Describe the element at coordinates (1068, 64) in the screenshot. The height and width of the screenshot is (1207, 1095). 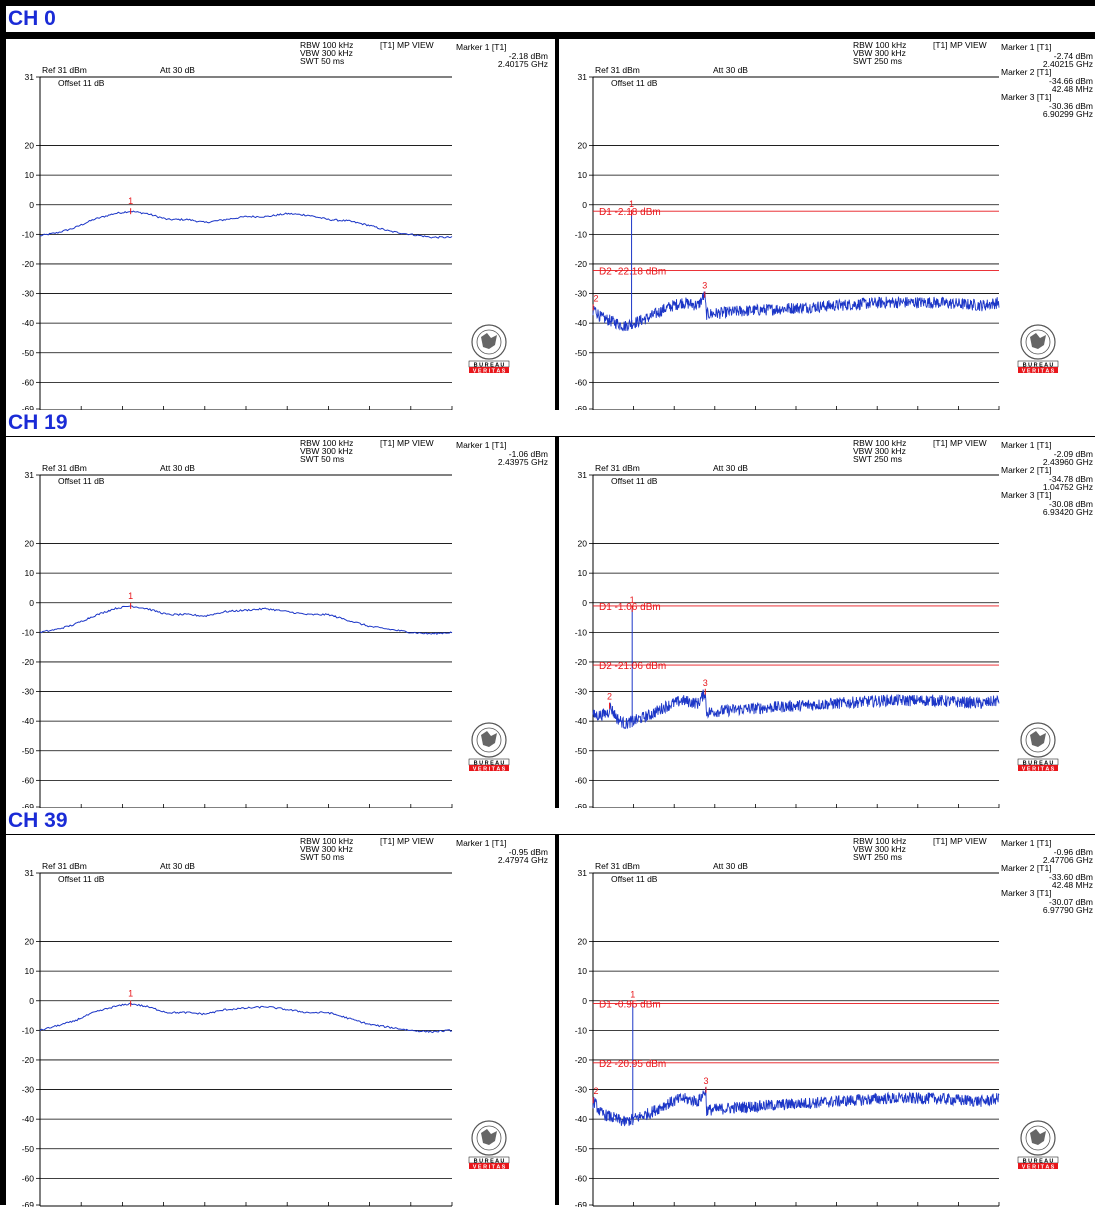
I see `marker-info-freq: 2.40215 GHz` at that location.